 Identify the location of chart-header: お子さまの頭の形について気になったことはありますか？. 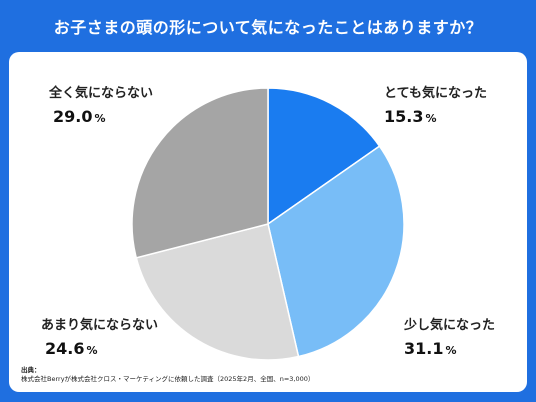
(268, 26).